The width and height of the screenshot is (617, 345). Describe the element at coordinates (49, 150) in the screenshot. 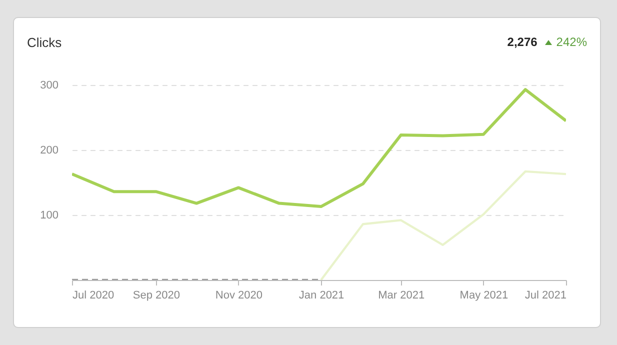

I see `y-tick-label: 200` at that location.